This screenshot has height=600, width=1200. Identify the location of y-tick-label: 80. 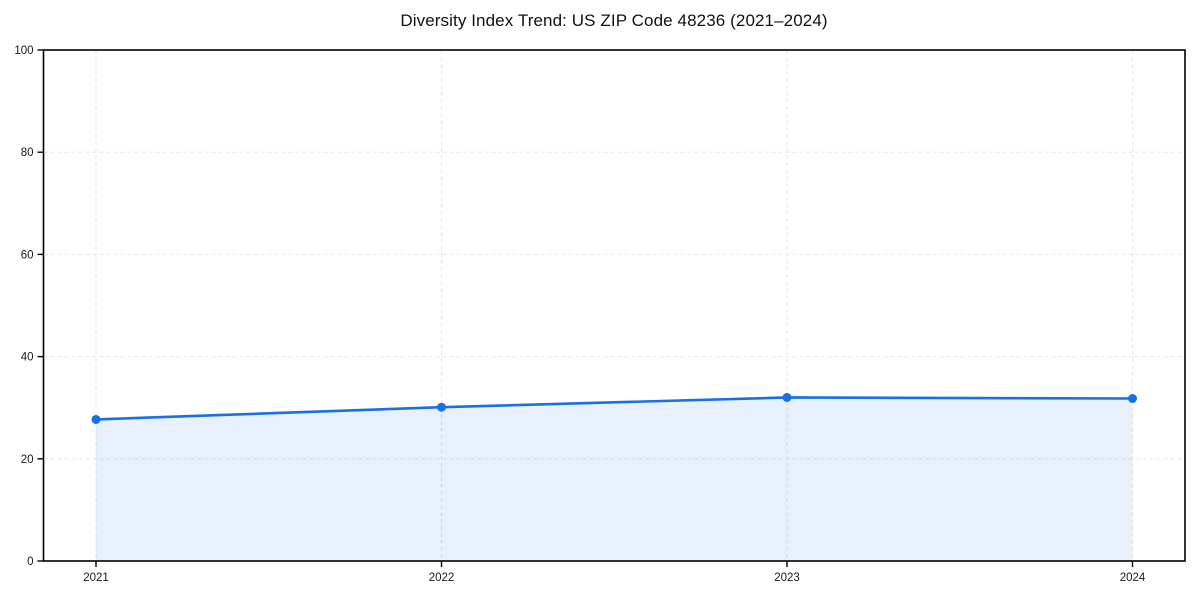
(27, 153).